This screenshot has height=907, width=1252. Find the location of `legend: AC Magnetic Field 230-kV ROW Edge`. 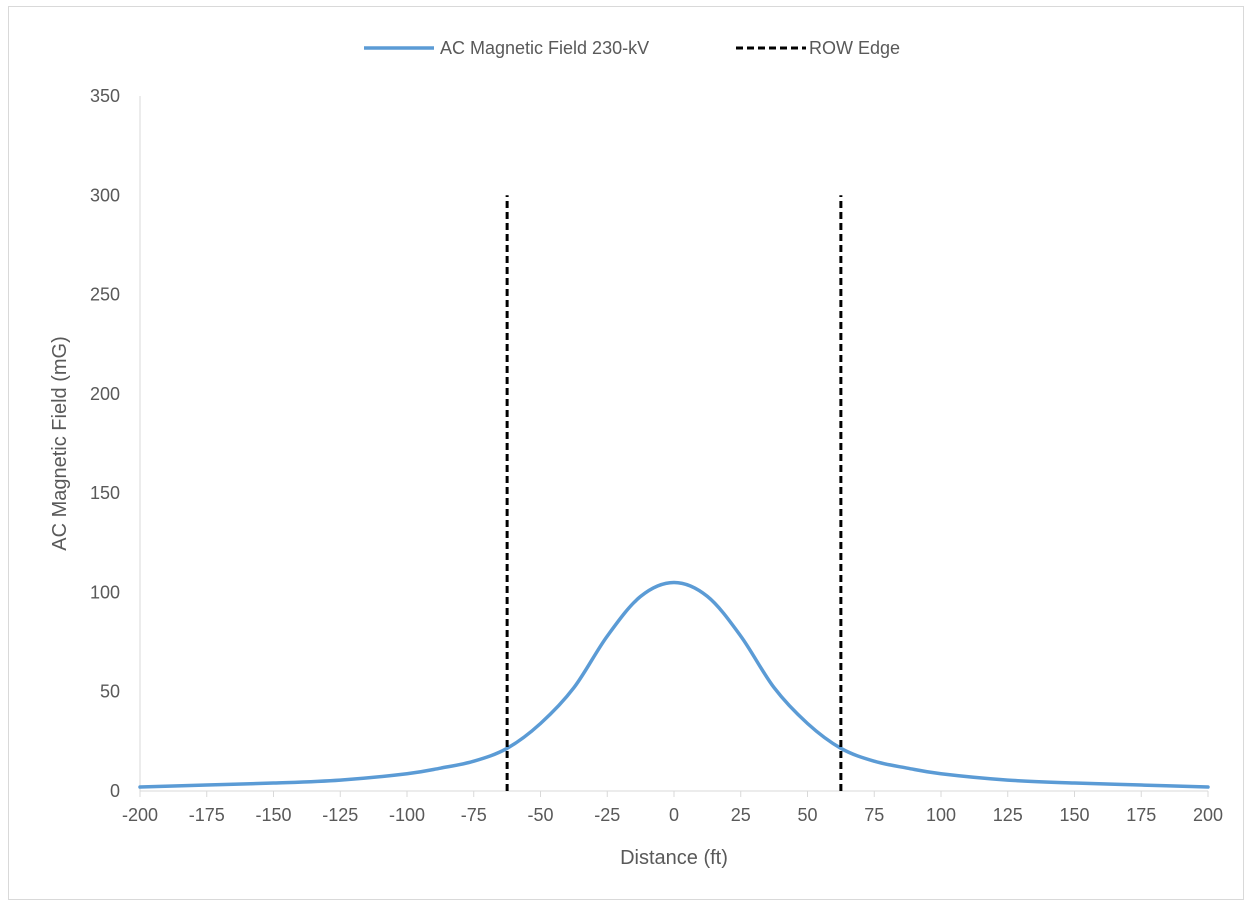

legend: AC Magnetic Field 230-kV ROW Edge is located at coordinates (632, 48).